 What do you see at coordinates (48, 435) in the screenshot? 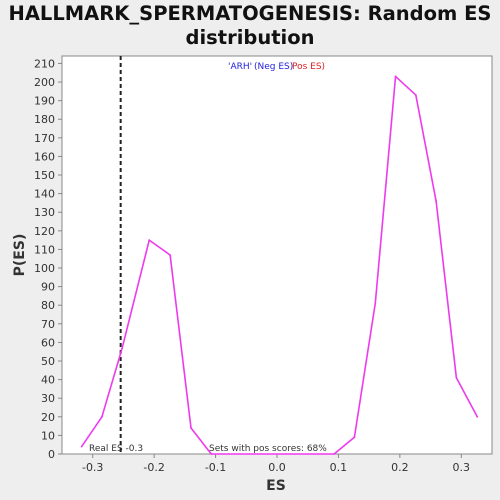
I see `y-tick-label: 10` at bounding box center [48, 435].